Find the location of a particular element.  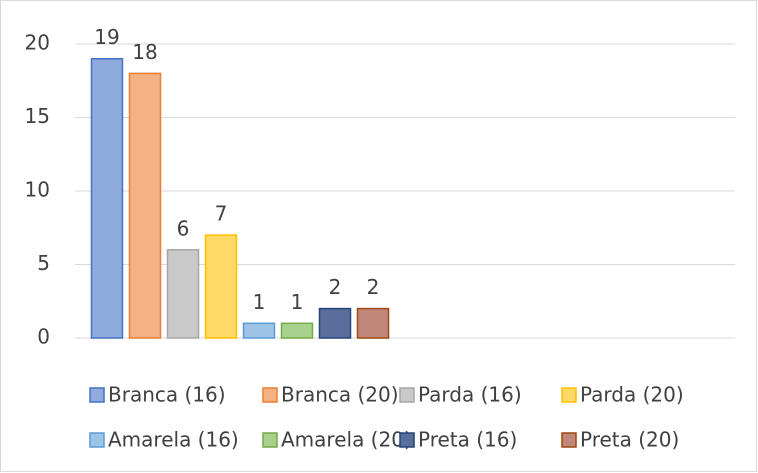

legend-label: Branca (20) is located at coordinates (340, 395).